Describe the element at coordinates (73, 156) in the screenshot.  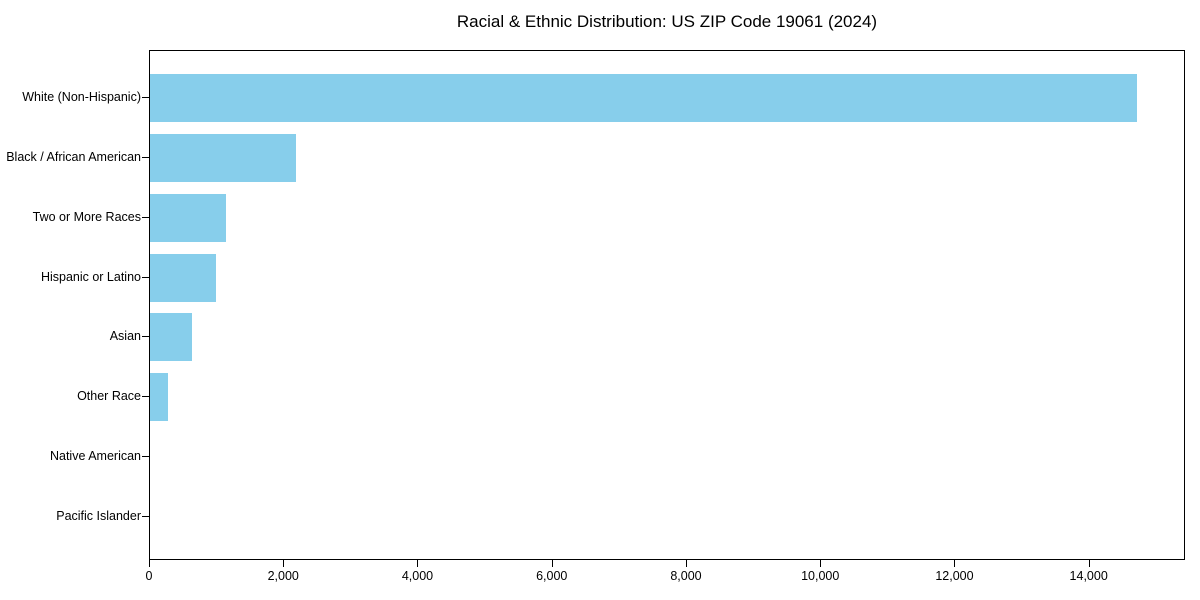
I see `y-tick-label: Black / African American` at that location.